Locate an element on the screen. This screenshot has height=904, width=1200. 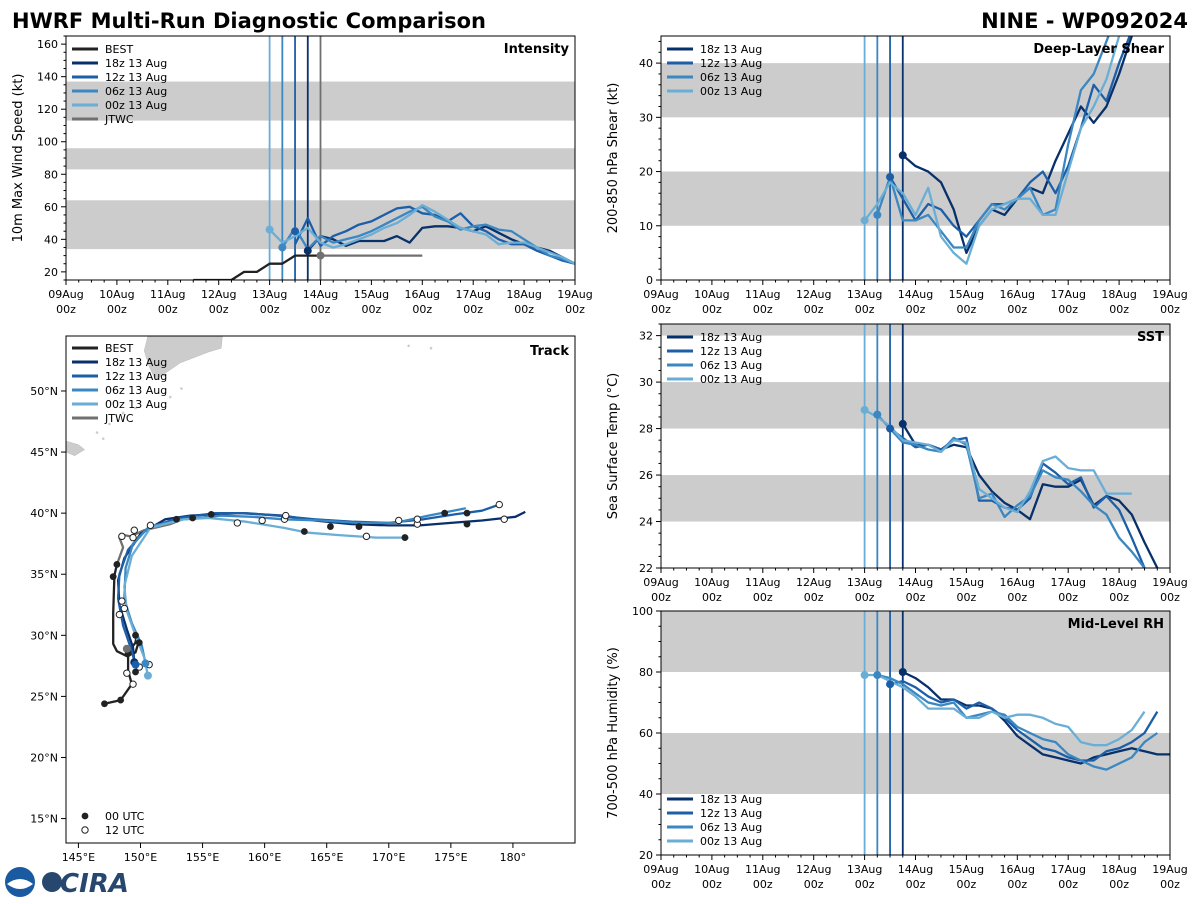
rh-y-tick-label: 20 is located at coordinates (646, 855).